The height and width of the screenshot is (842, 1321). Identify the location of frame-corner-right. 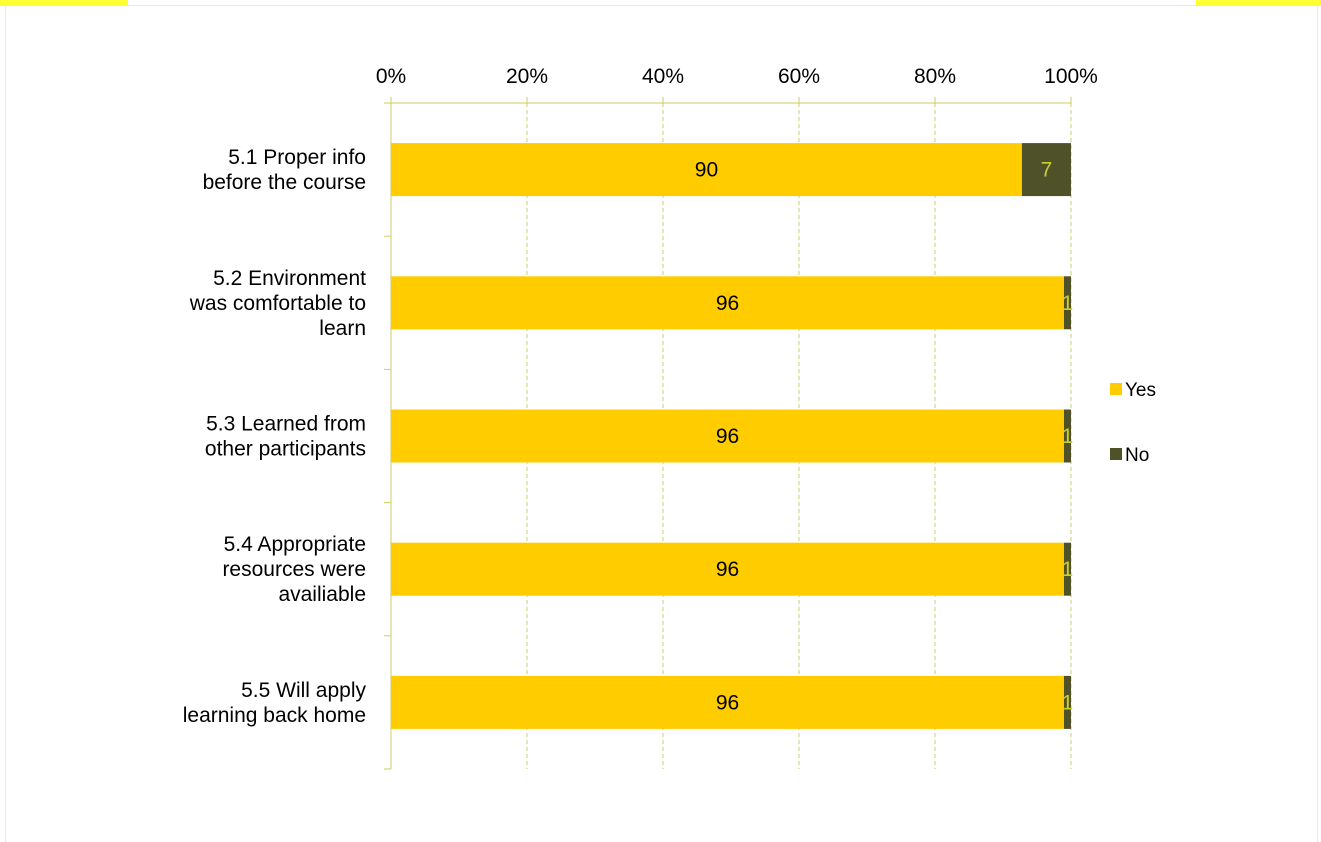
(1258, 3).